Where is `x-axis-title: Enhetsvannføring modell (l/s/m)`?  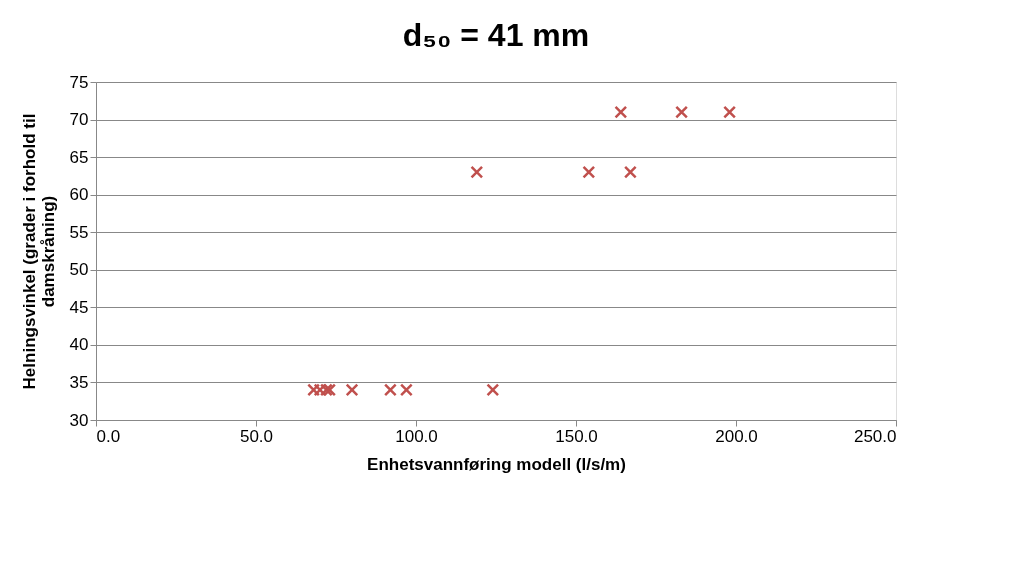
x-axis-title: Enhetsvannføring modell (l/s/m) is located at coordinates (496, 464).